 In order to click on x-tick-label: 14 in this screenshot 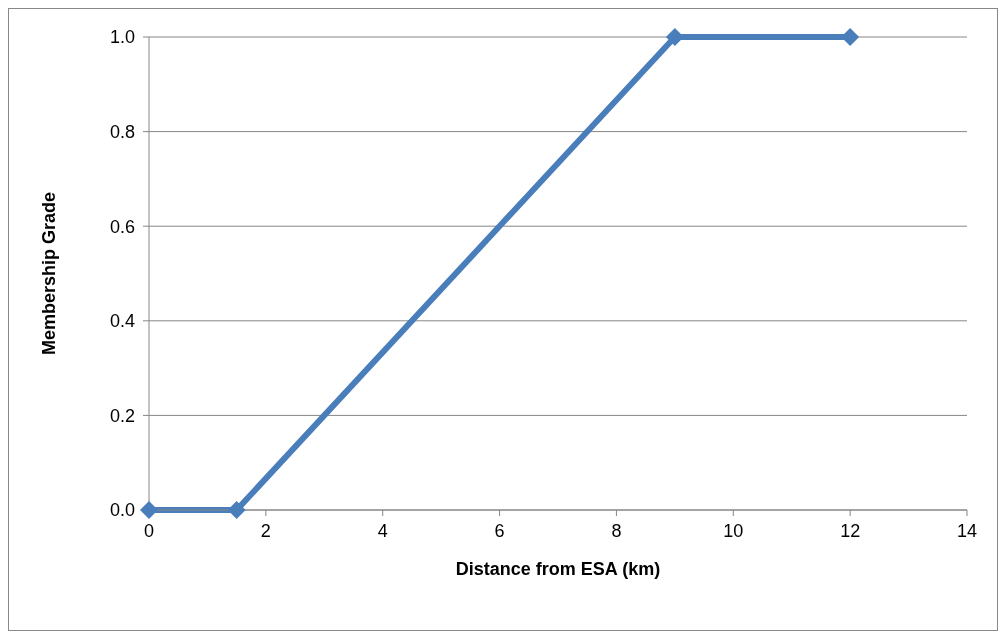, I will do `click(967, 530)`.